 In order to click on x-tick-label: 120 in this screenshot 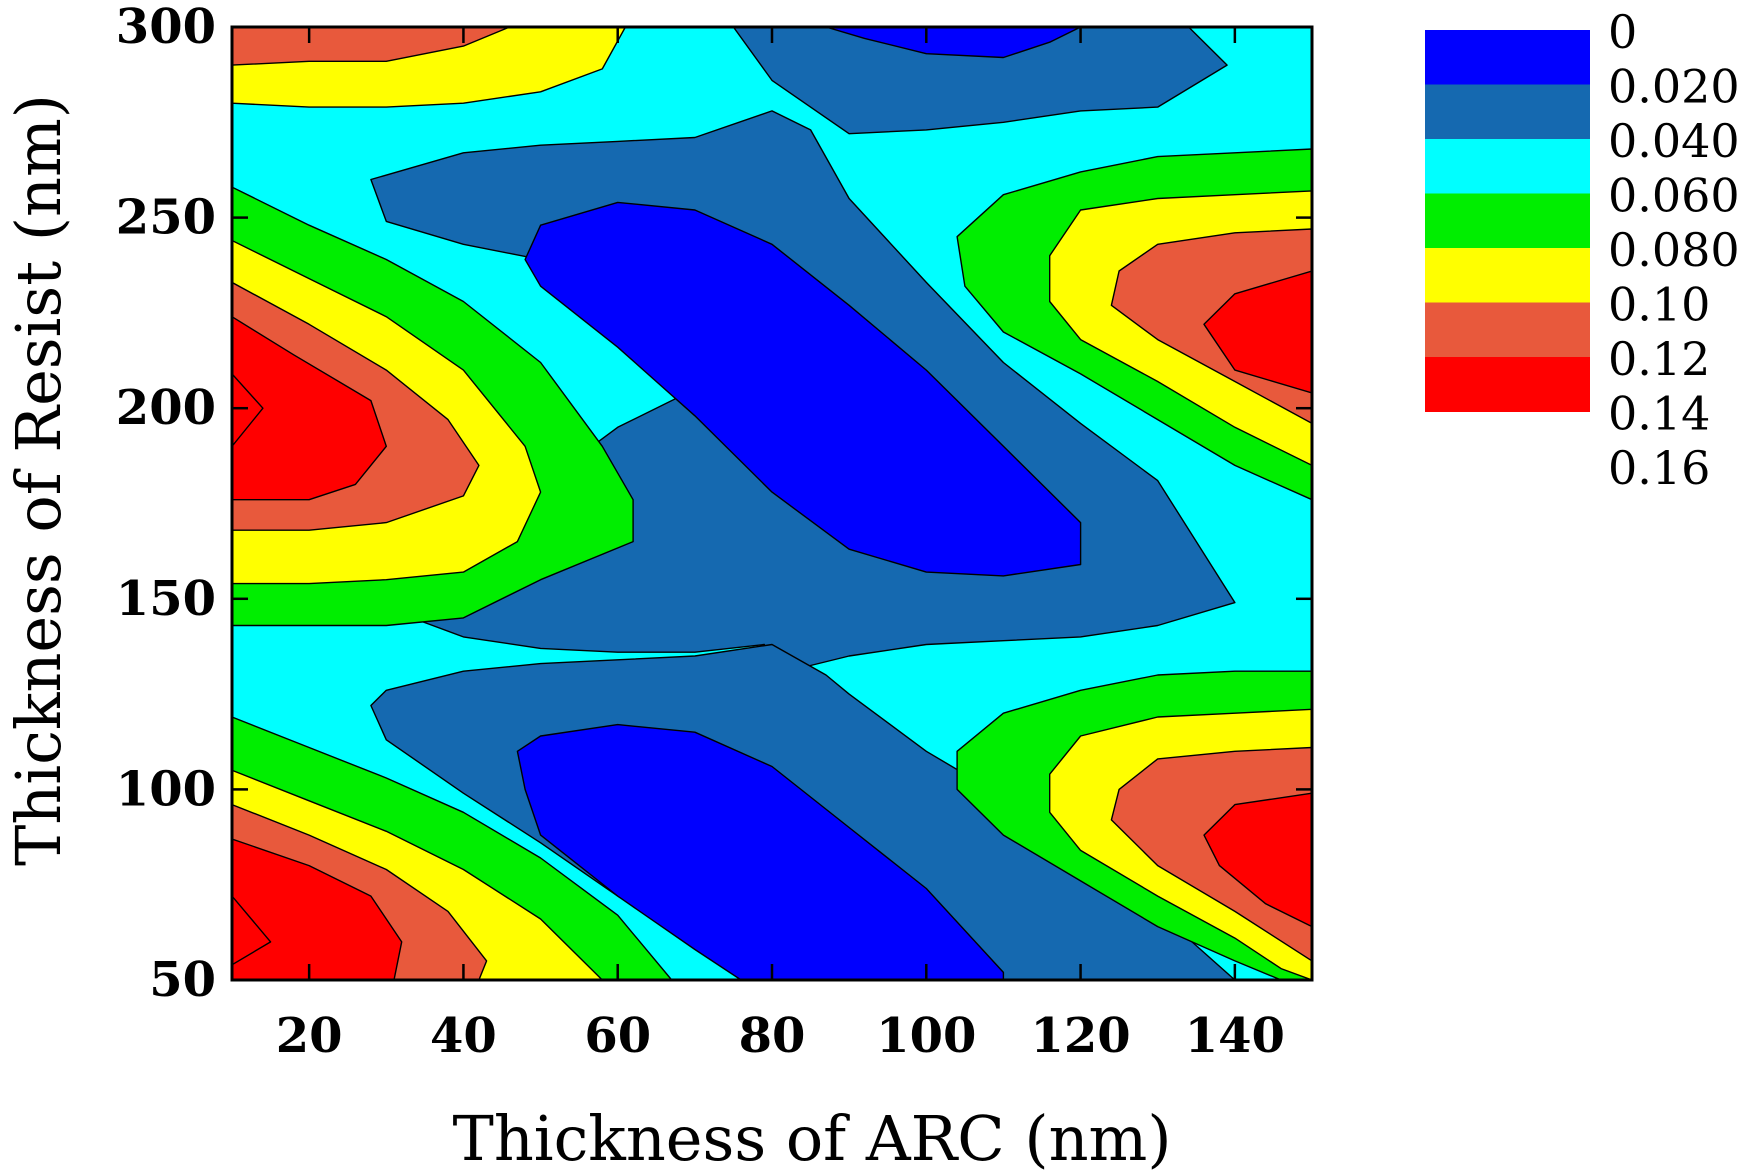, I will do `click(1080, 1036)`.